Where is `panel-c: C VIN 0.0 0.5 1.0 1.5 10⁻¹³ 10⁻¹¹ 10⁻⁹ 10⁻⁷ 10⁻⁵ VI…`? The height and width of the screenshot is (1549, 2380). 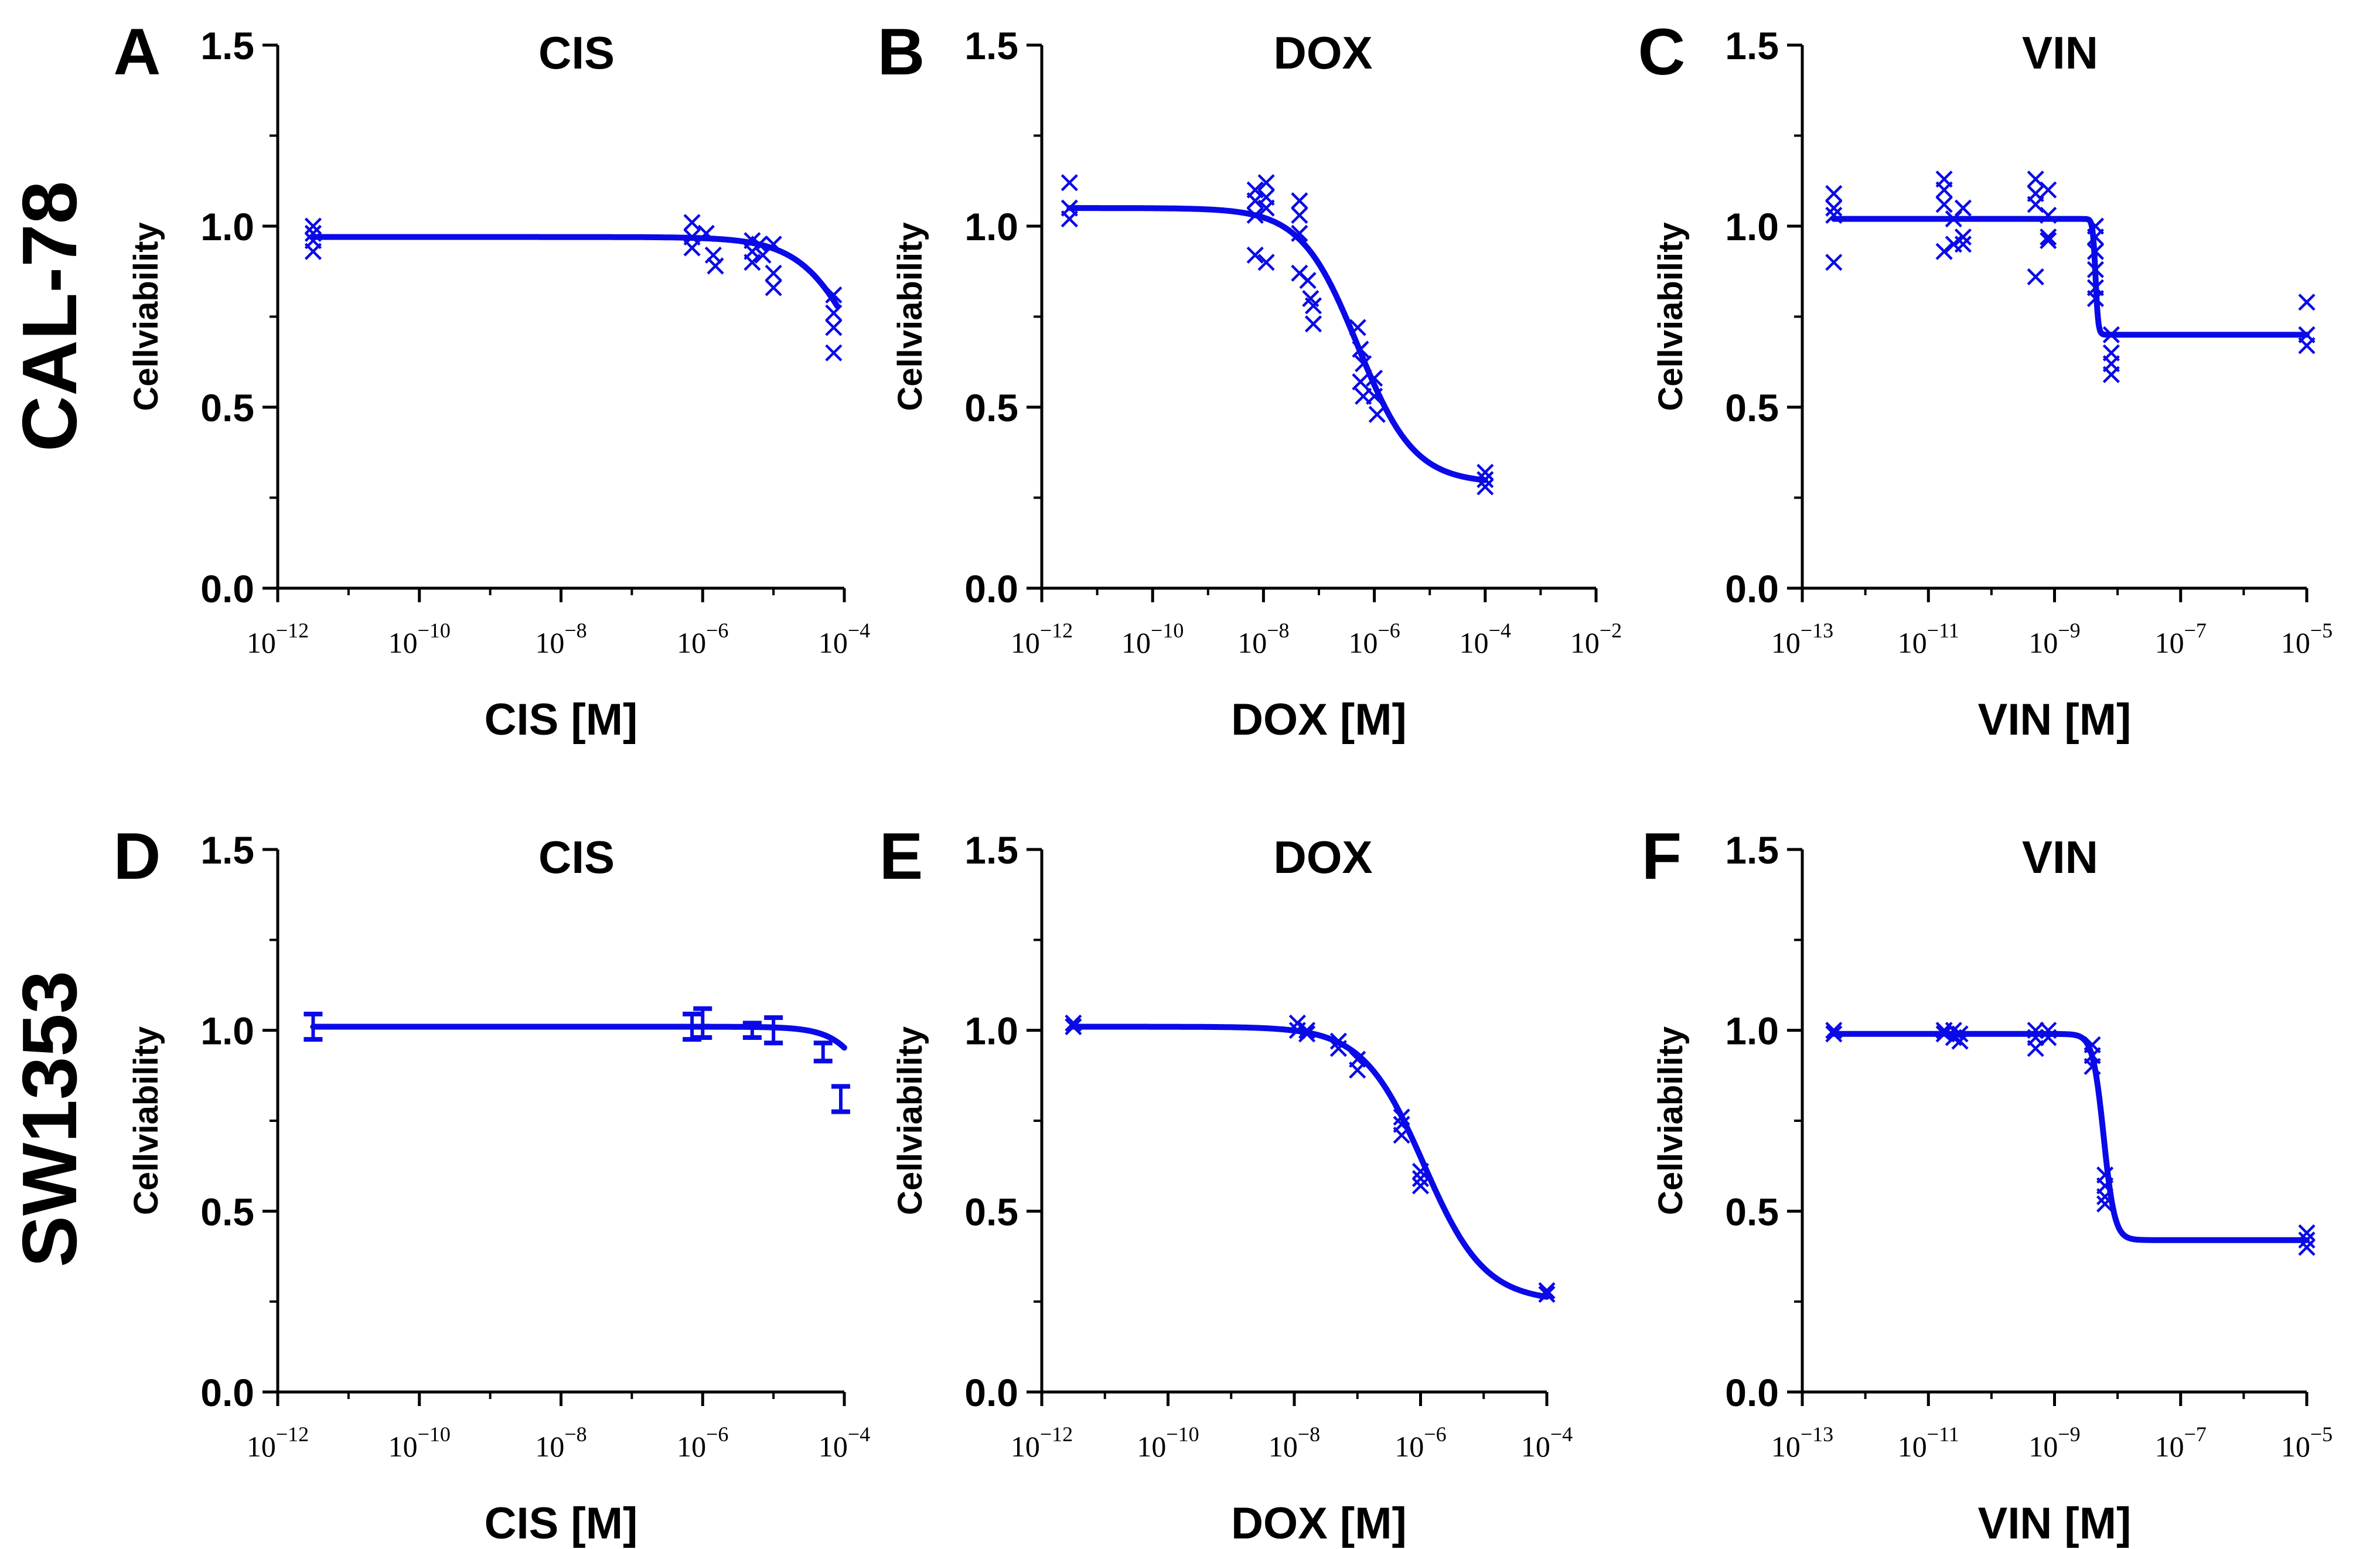
panel-c: C VIN 0.0 0.5 1.0 1.5 10⁻¹³ 10⁻¹¹ 10⁻⁹ 10⁻⁷ 10⁻⁵ VI… is located at coordinates (1986, 380).